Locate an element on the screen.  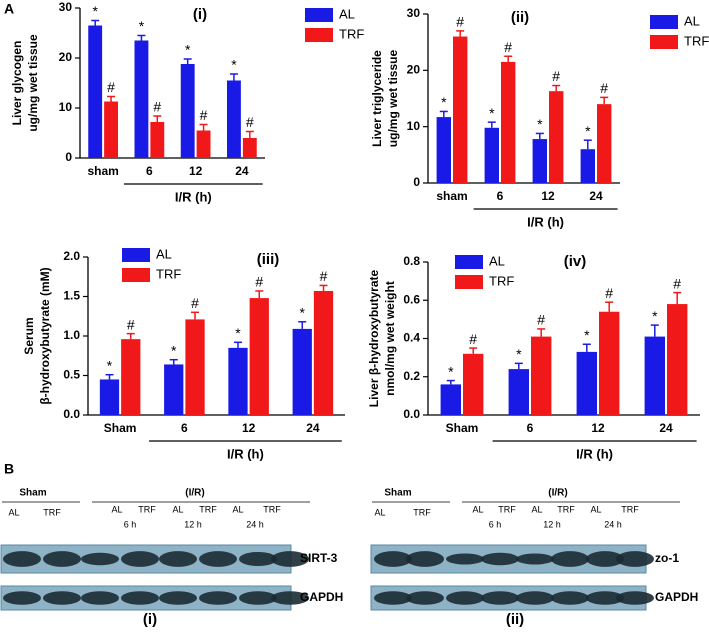
chart-title: (ii) is located at coordinates (520, 17).